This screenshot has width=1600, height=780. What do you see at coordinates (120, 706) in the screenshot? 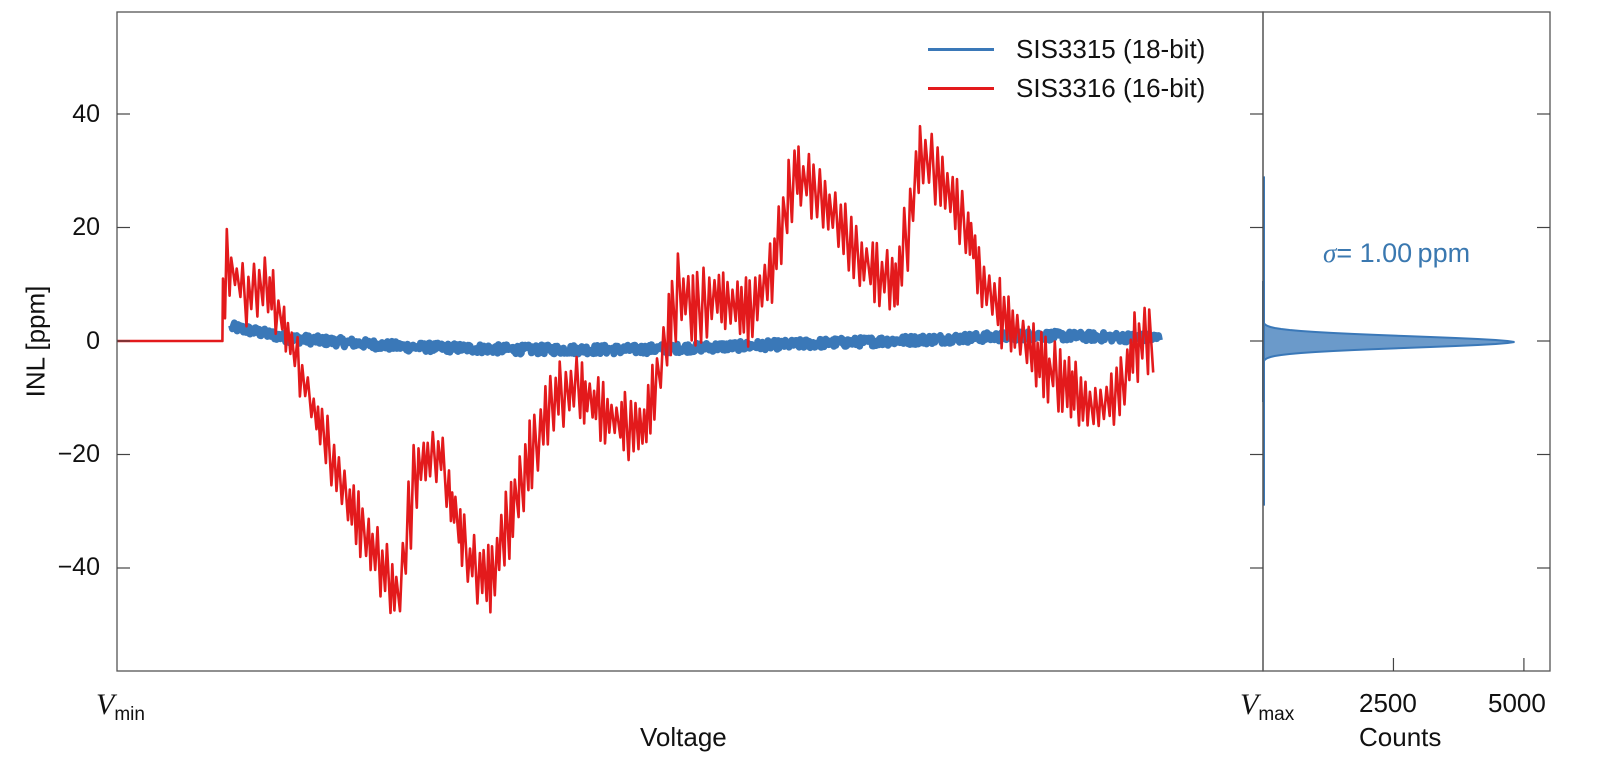
I see `x-tick-vmin: Vmin` at bounding box center [120, 706].